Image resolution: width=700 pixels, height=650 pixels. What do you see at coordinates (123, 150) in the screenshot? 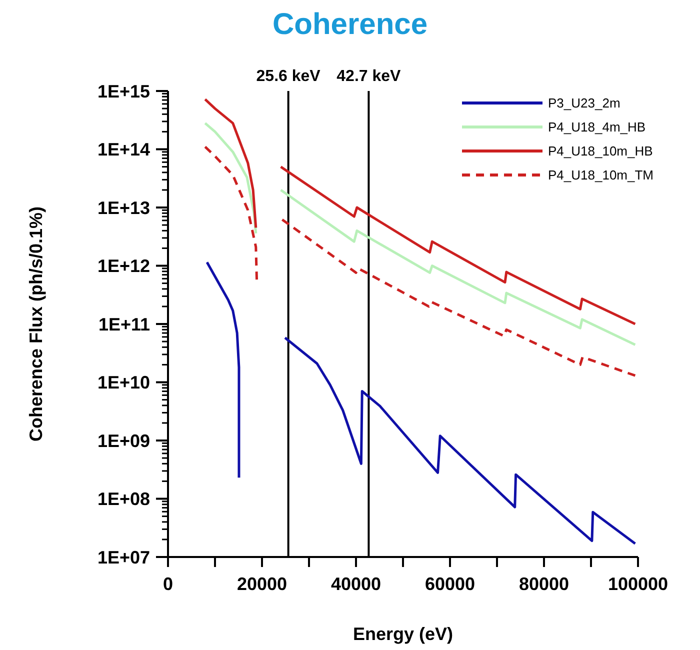
I see `y-tick-label: 1E+14` at bounding box center [123, 150].